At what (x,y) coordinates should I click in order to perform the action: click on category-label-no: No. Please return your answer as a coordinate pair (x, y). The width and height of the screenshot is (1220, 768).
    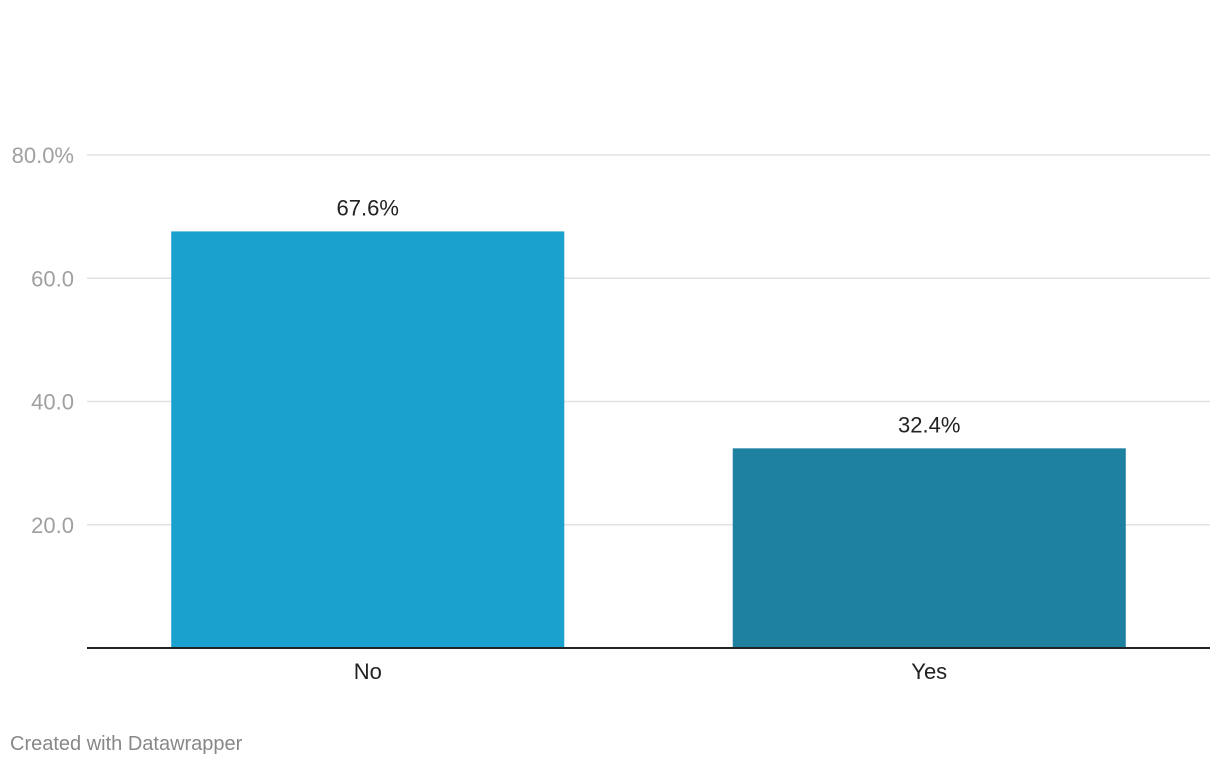
    Looking at the image, I should click on (368, 671).